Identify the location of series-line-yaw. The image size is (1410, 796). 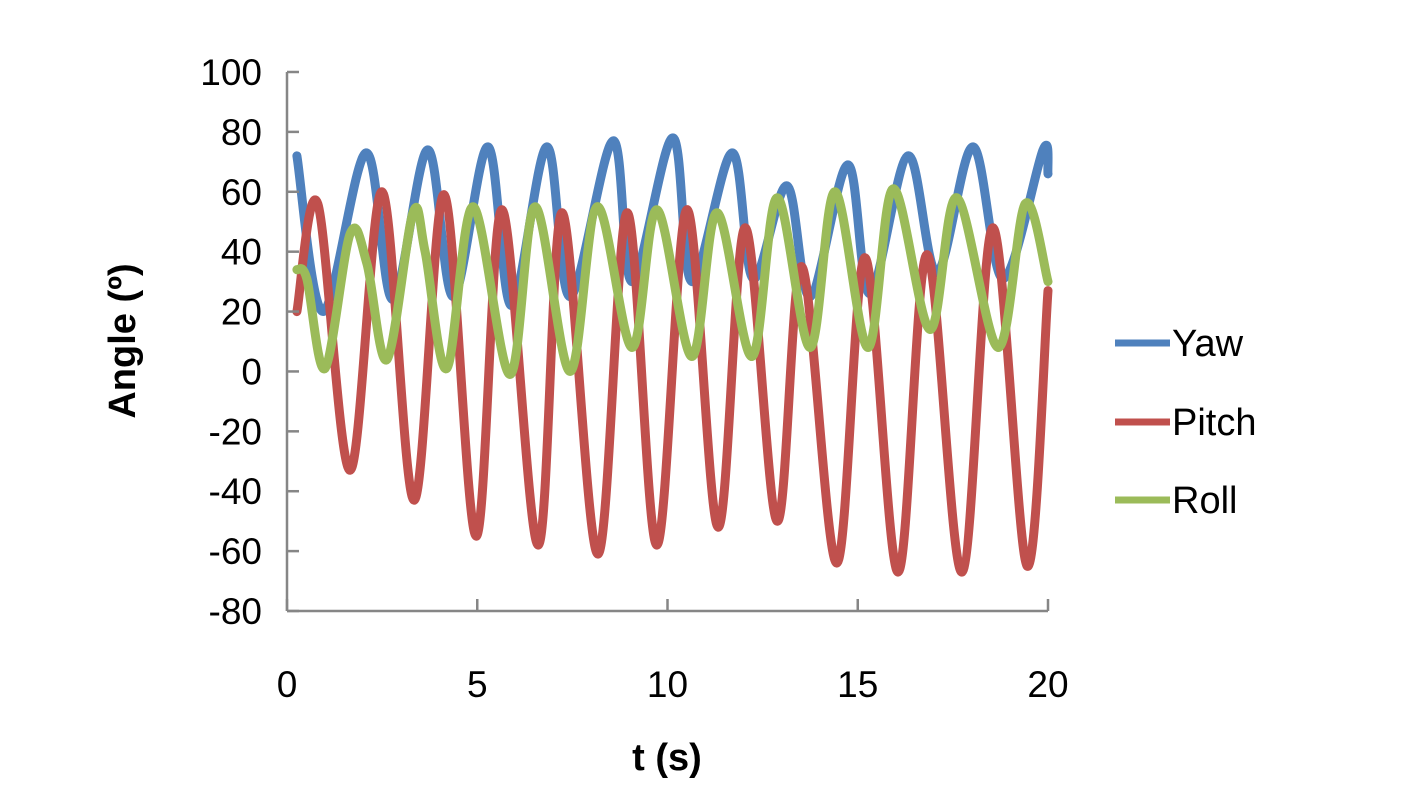
(672, 225).